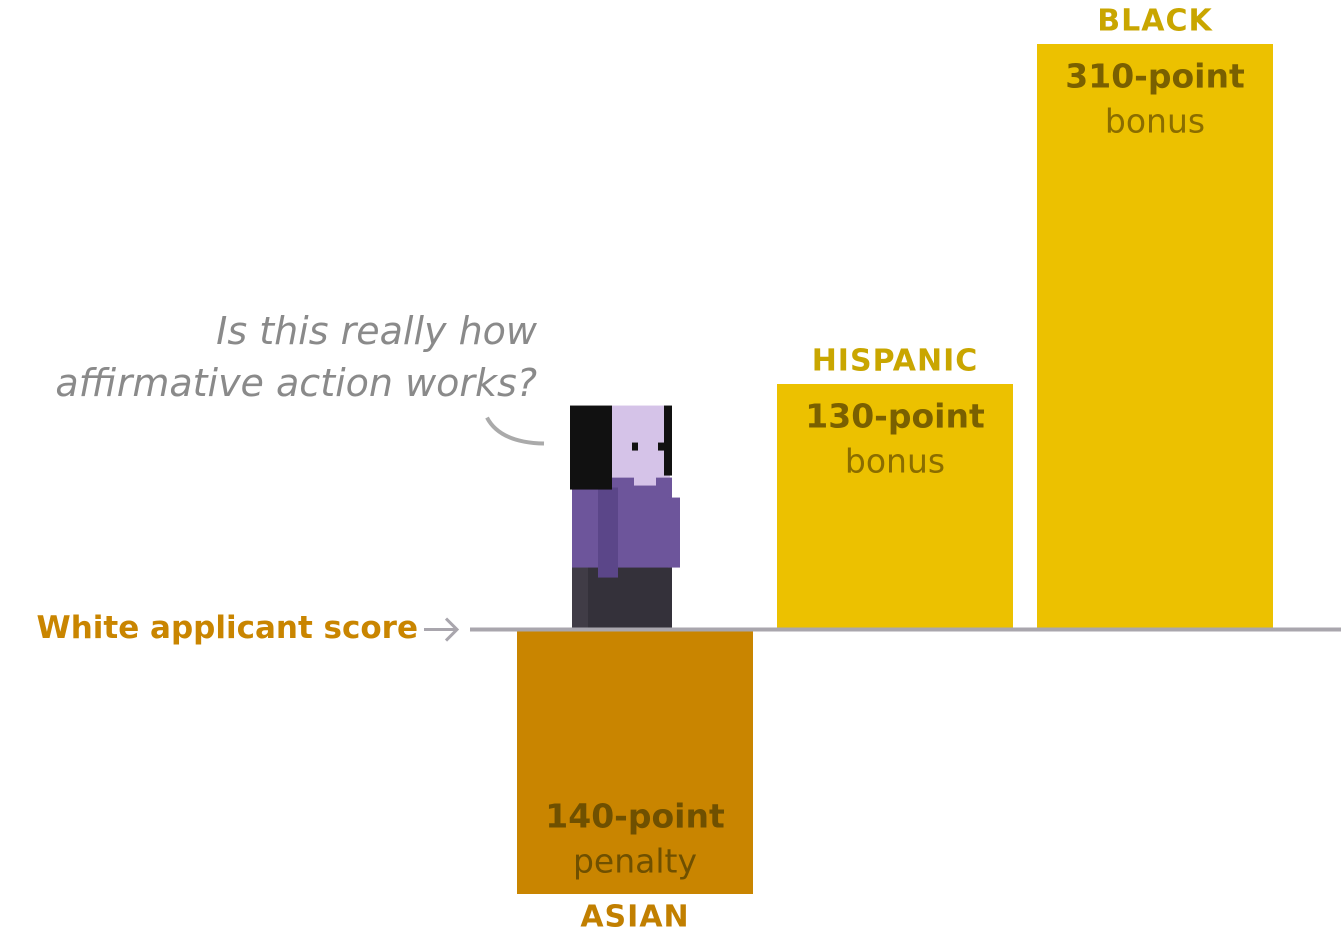 This screenshot has width=1341, height=934. What do you see at coordinates (634, 917) in the screenshot?
I see `category-label: ASIAN` at bounding box center [634, 917].